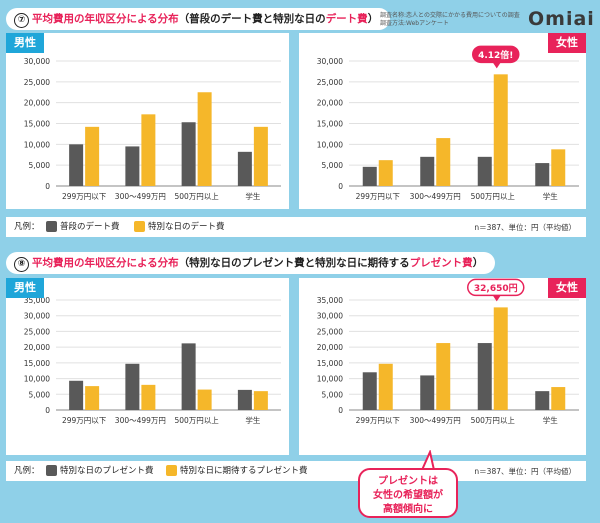  What do you see at coordinates (496, 298) in the screenshot?
I see `annotation-pointer` at bounding box center [496, 298].